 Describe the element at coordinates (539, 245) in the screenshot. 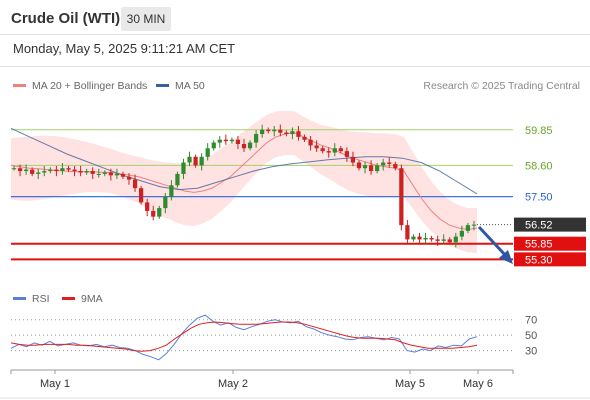

I see `level-label-55-85: 55.85` at that location.